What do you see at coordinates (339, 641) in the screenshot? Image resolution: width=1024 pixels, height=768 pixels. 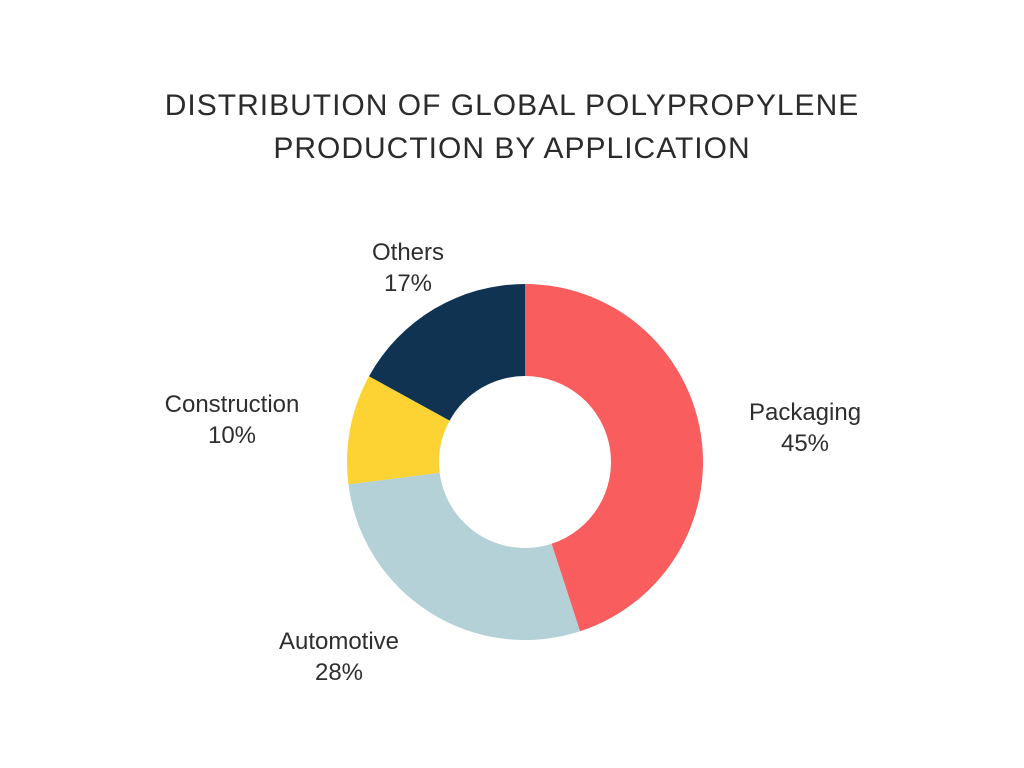 I see `slice-label-name: Automotive` at bounding box center [339, 641].